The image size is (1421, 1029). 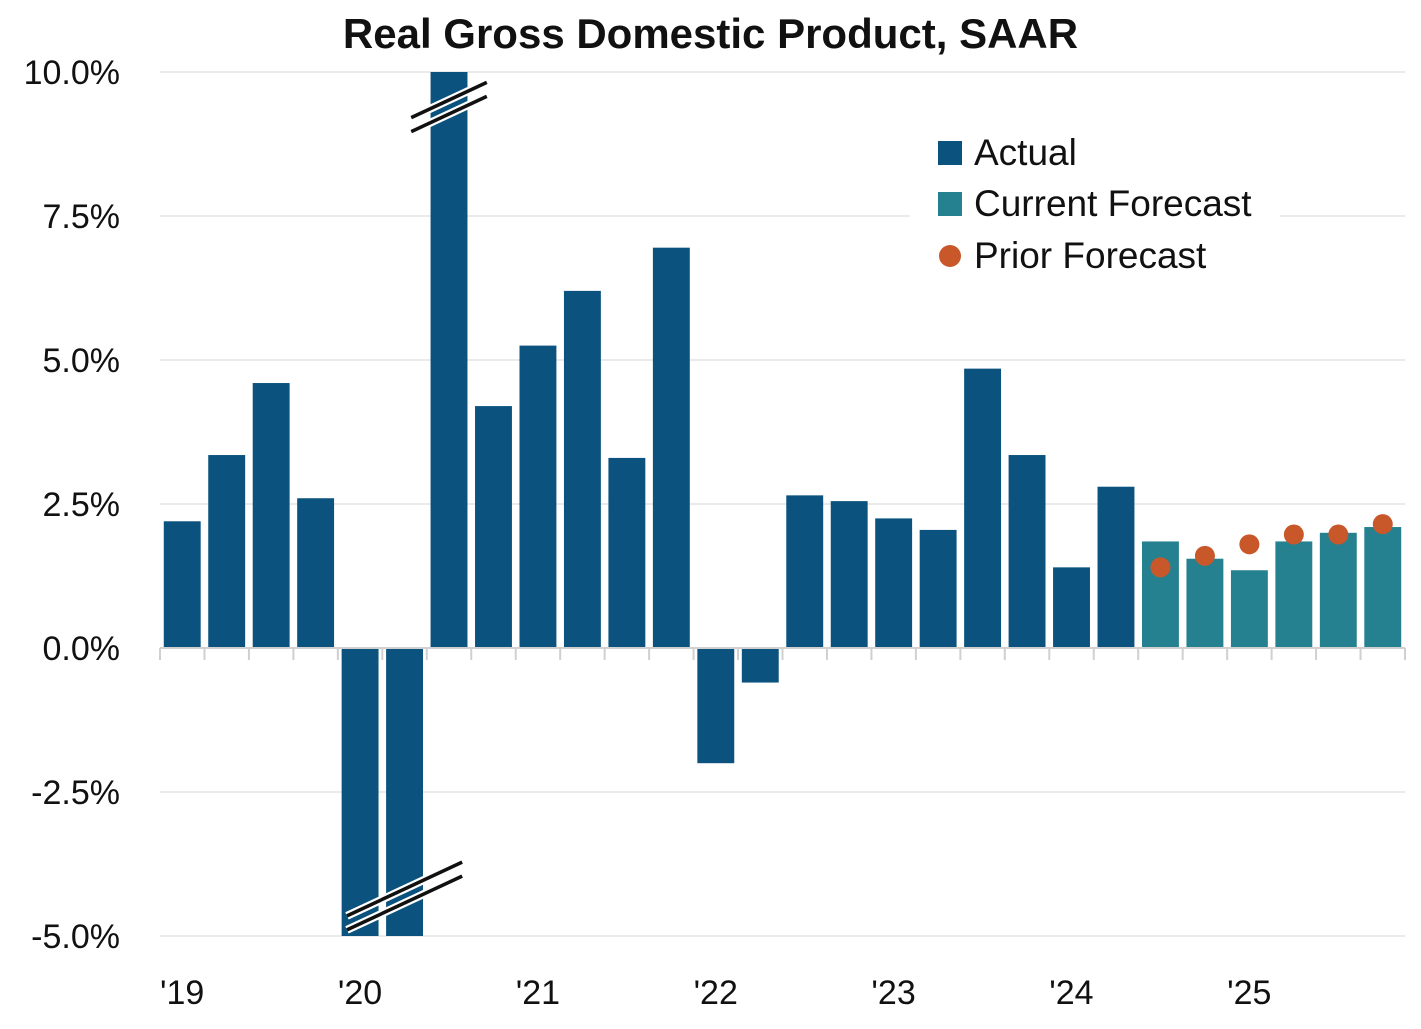 What do you see at coordinates (360, 993) in the screenshot?
I see `x-tick-label: '20` at bounding box center [360, 993].